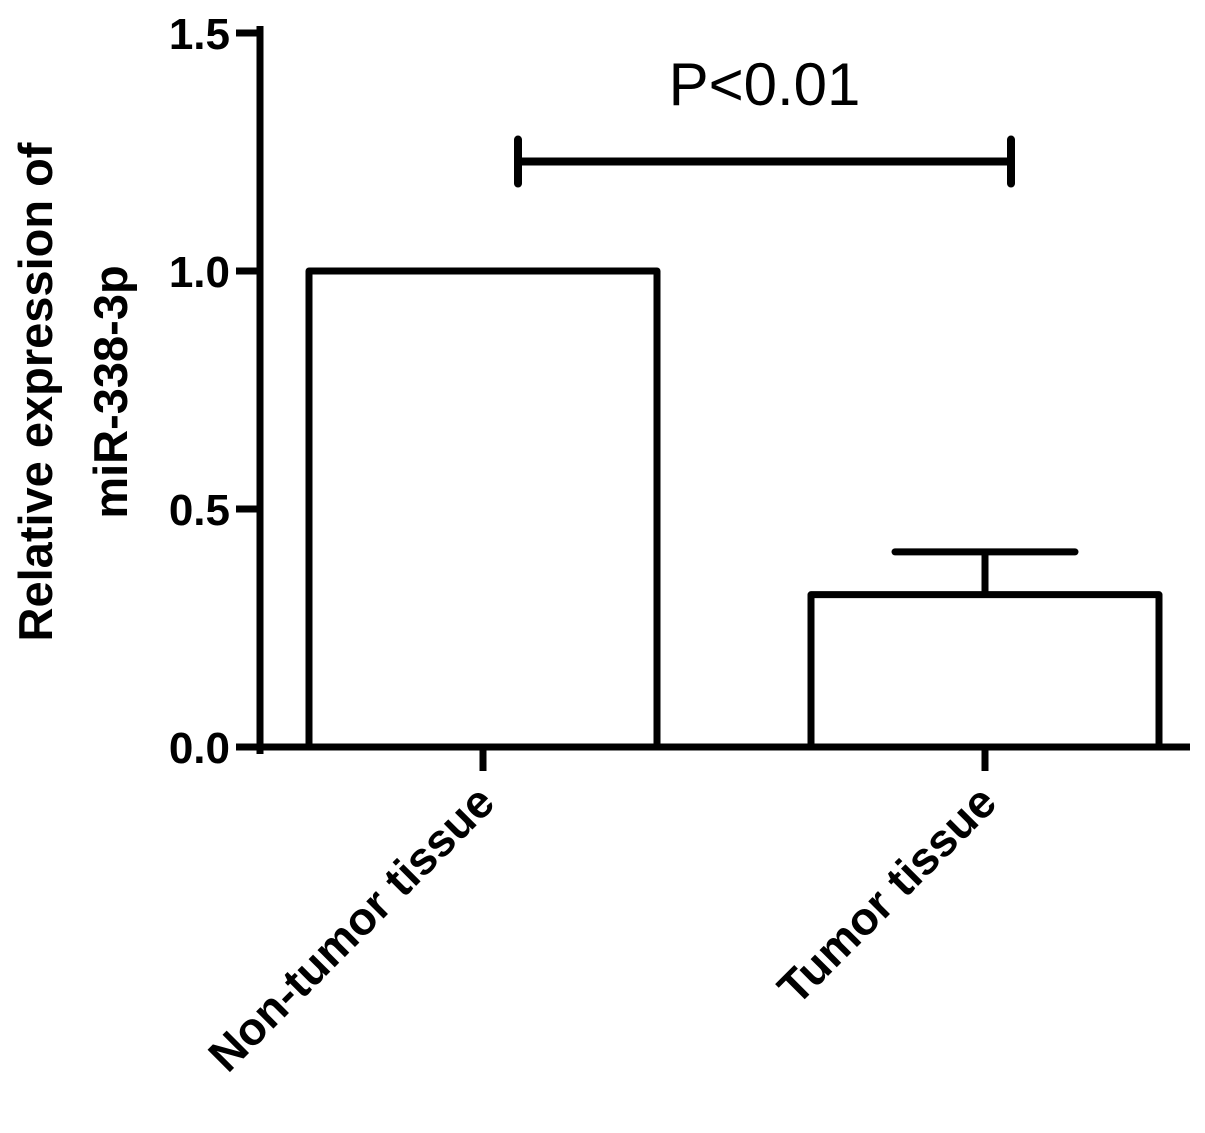 This screenshot has width=1205, height=1133. What do you see at coordinates (985, 571) in the screenshot?
I see `error-bars` at bounding box center [985, 571].